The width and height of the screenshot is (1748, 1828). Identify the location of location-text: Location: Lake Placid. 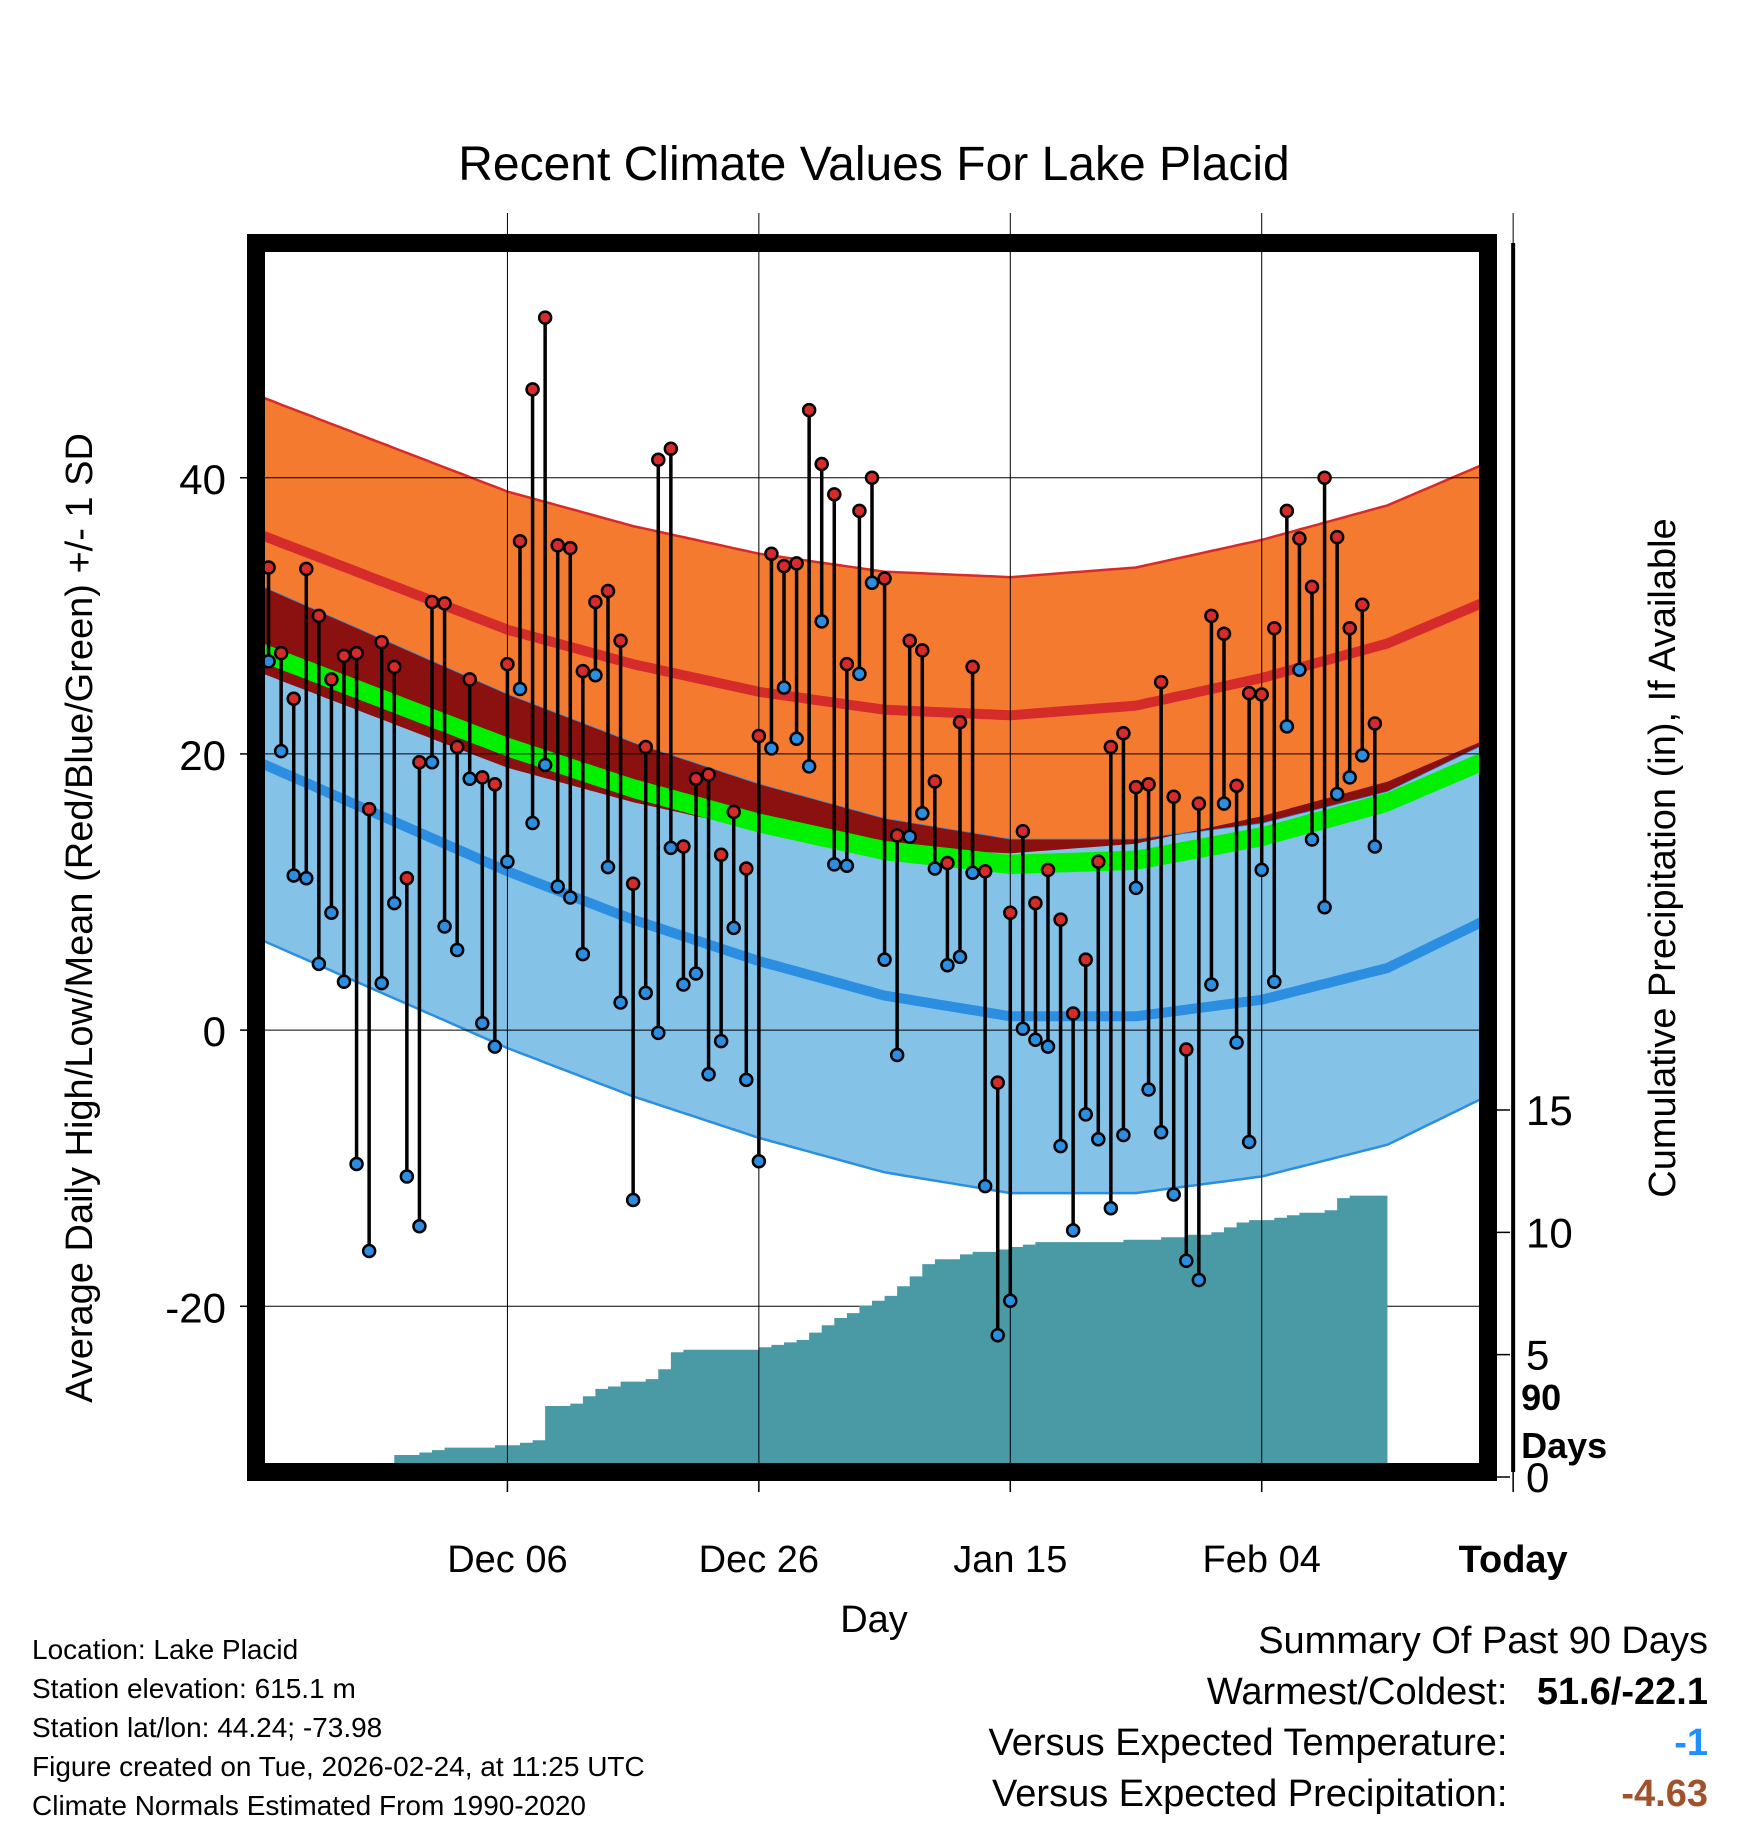
(165, 1649).